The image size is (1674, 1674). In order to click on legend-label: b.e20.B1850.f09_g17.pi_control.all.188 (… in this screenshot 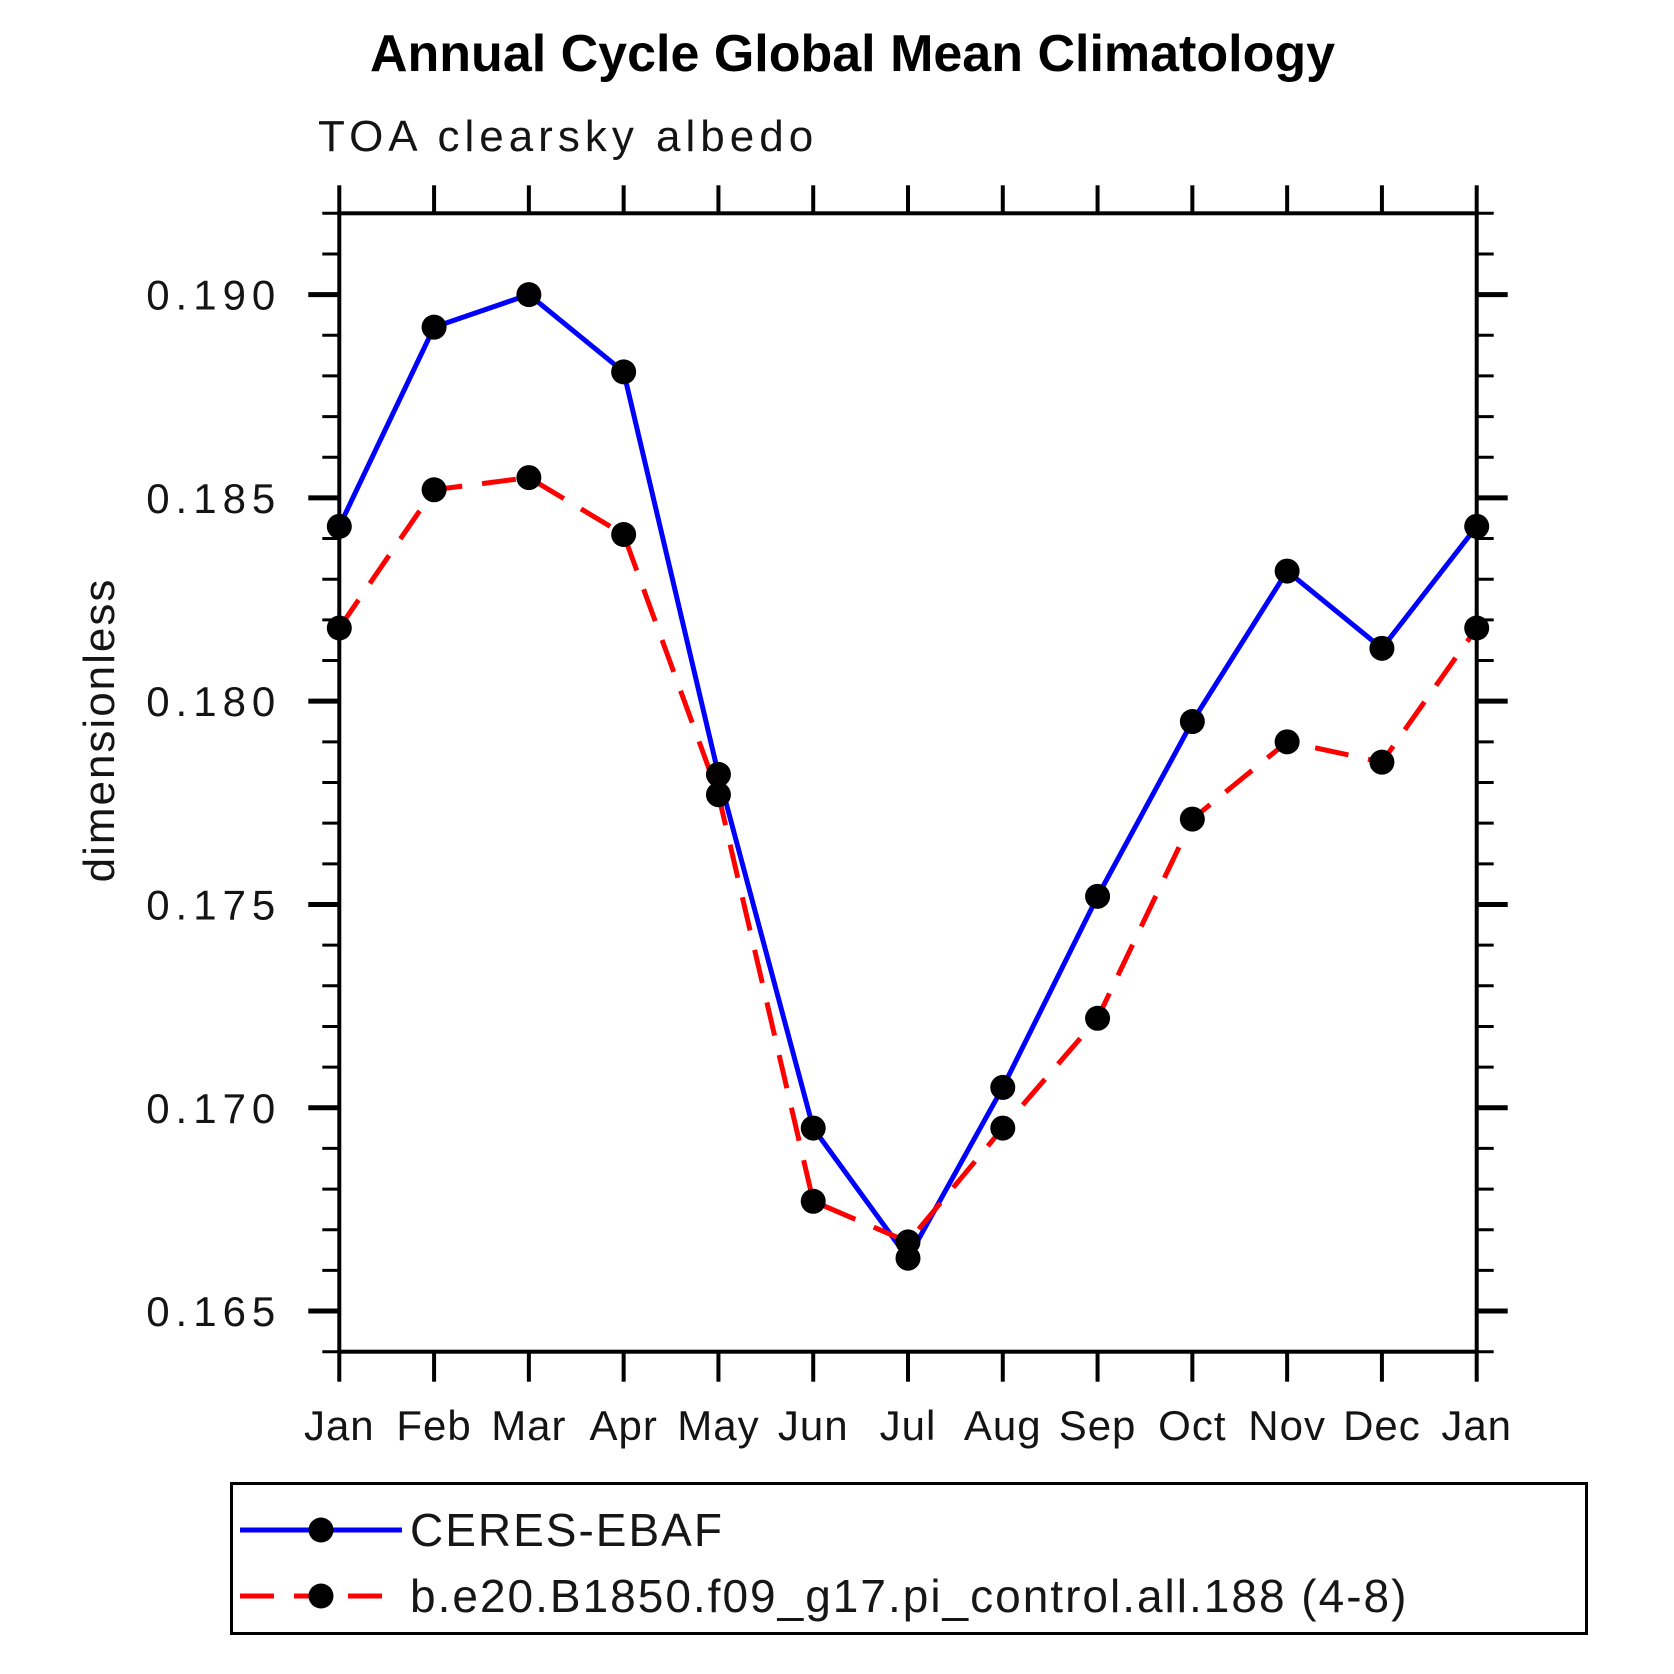, I will do `click(909, 1596)`.